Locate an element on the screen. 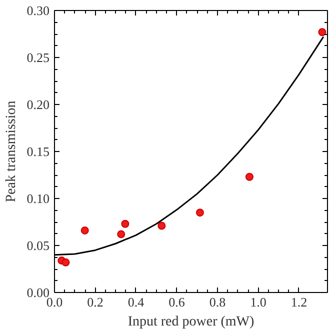  x-tick-label: 0.4 is located at coordinates (136, 302).